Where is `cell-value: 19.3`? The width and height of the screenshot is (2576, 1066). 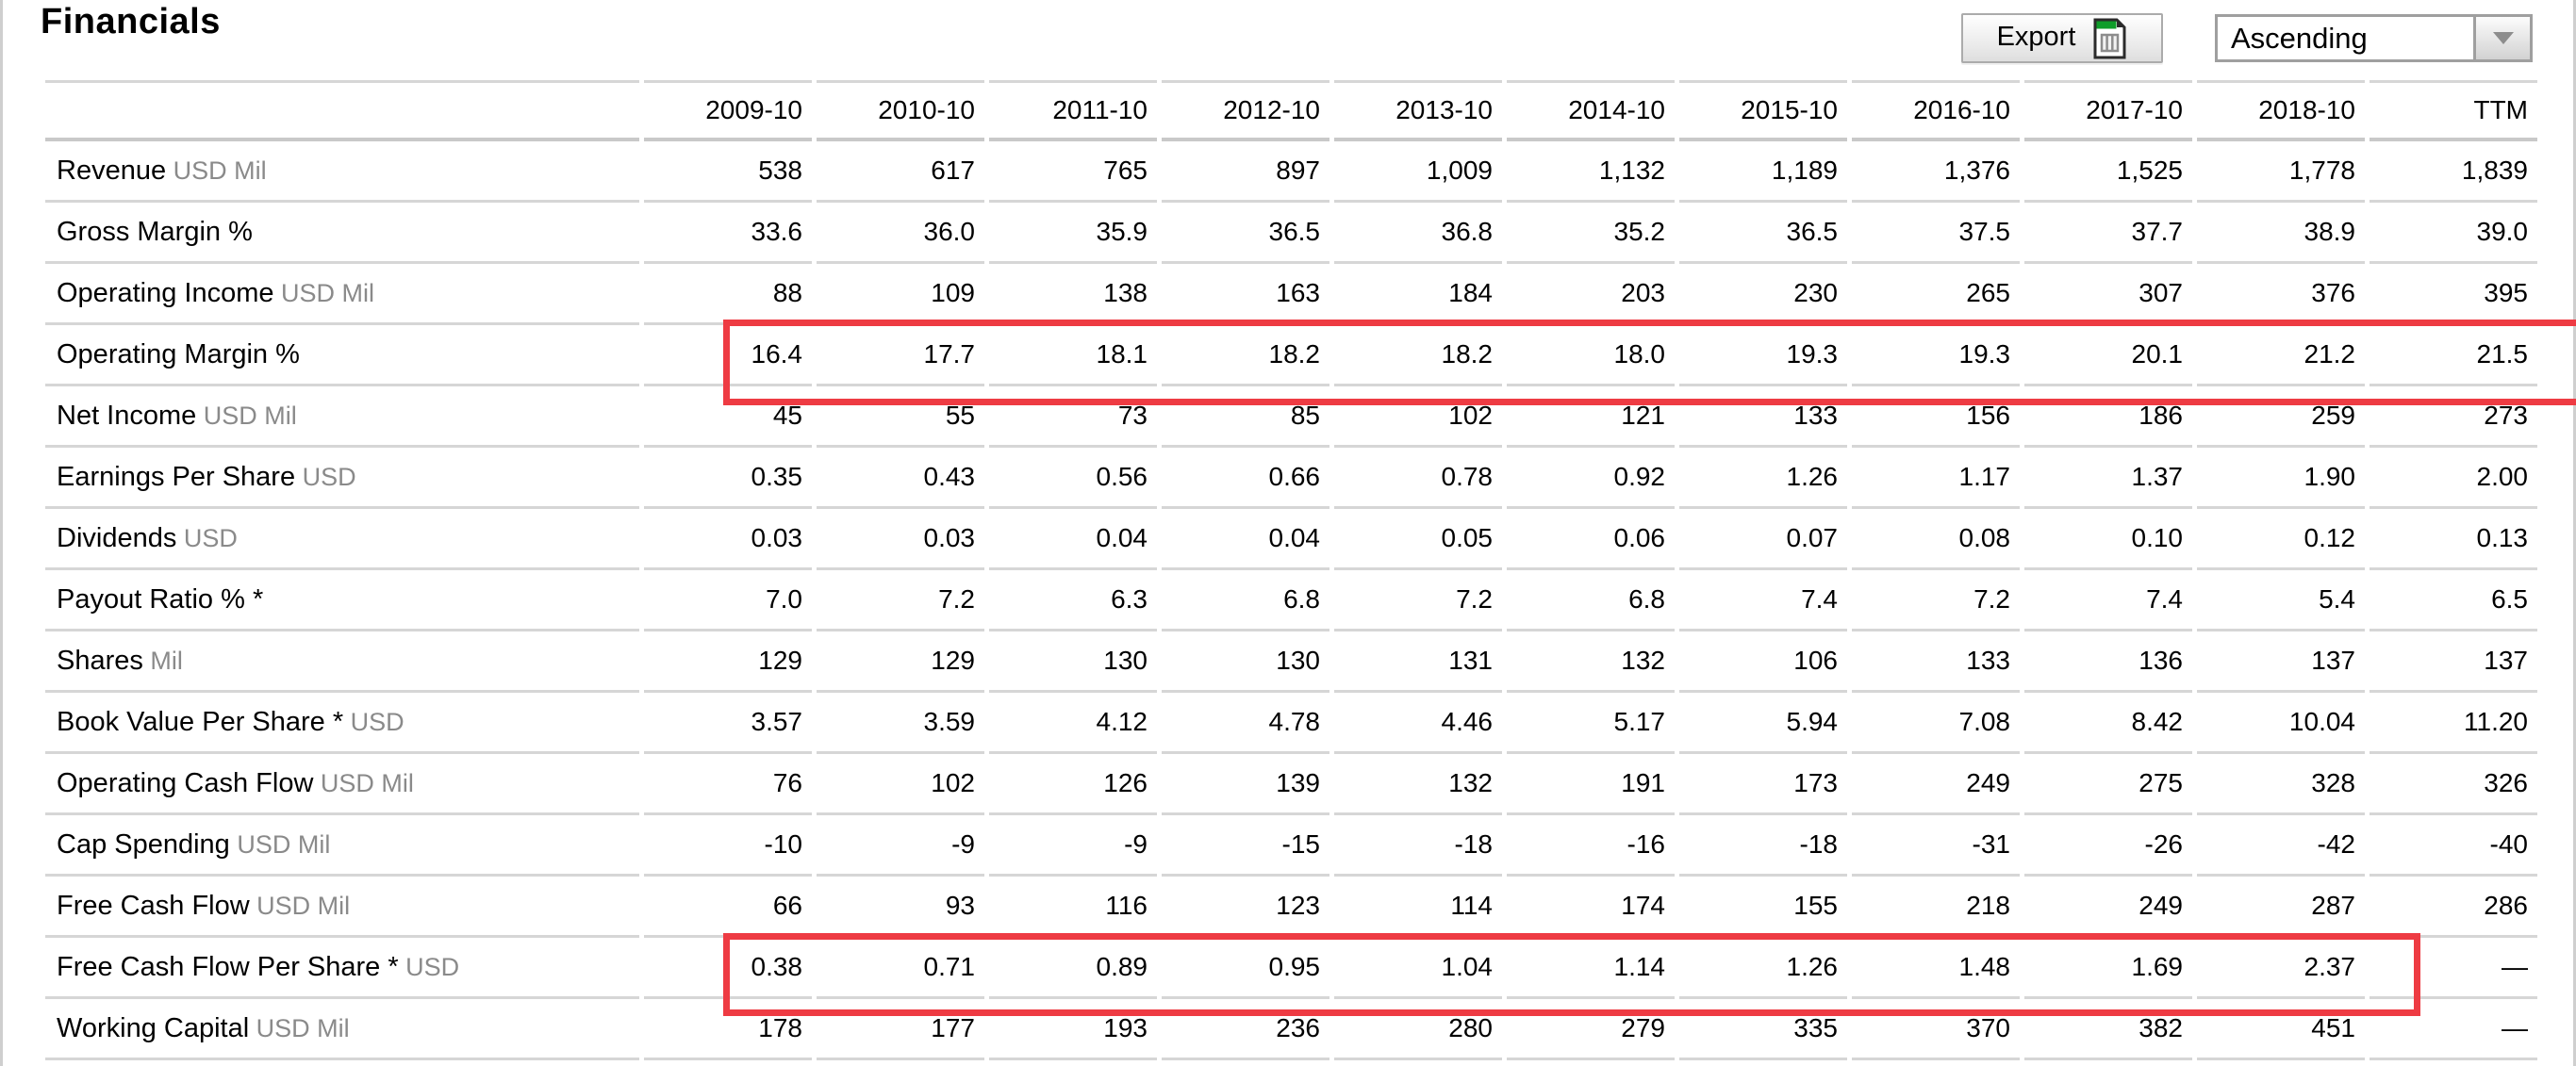
cell-value: 19.3 is located at coordinates (1936, 355).